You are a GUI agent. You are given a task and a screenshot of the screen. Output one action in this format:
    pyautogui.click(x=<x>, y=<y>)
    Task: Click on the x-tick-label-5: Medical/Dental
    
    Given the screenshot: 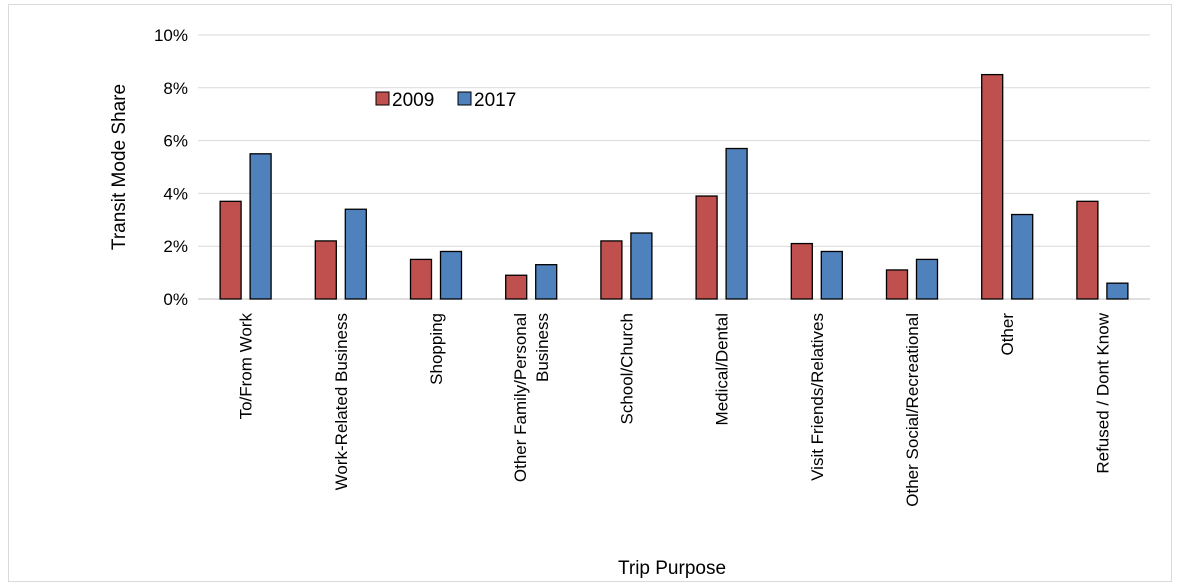 What is the action you would take?
    pyautogui.click(x=722, y=369)
    